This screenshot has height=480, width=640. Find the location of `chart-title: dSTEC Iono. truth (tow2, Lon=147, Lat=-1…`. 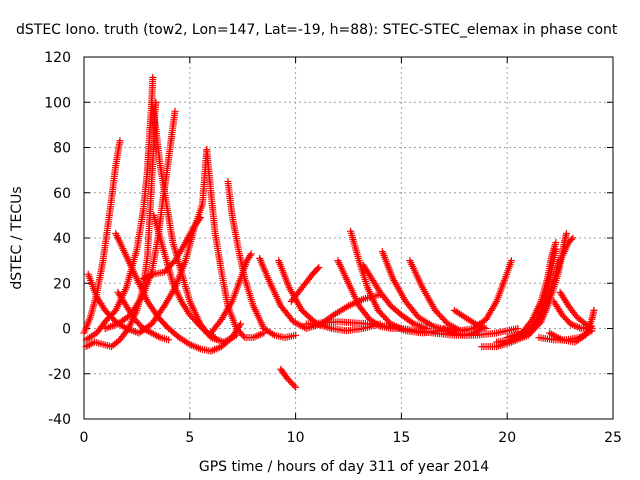

chart-title: dSTEC Iono. truth (tow2, Lon=147, Lat=-1… is located at coordinates (317, 30).